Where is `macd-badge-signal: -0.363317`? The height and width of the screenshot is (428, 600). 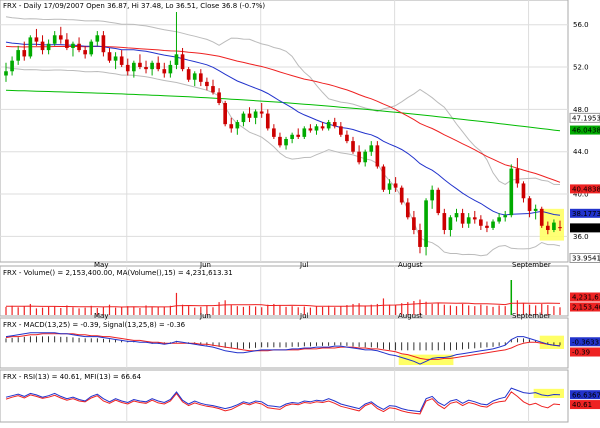
macd-badge-signal: -0.363317 is located at coordinates (585, 341).